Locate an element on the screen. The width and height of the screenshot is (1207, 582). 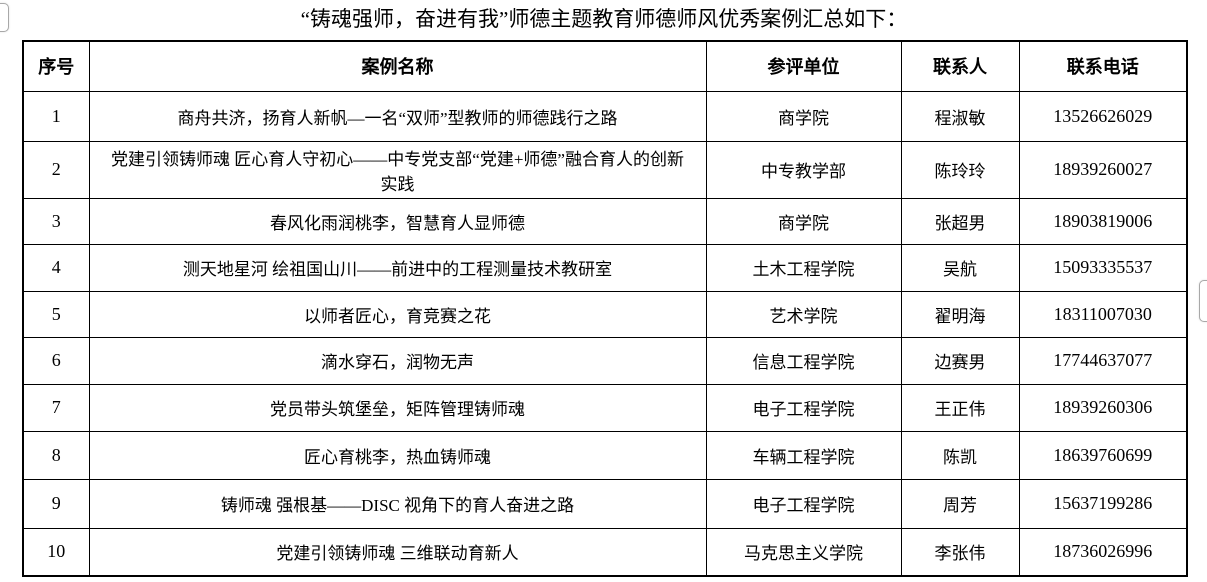
cell-phone: 15093335537 is located at coordinates (1103, 267).